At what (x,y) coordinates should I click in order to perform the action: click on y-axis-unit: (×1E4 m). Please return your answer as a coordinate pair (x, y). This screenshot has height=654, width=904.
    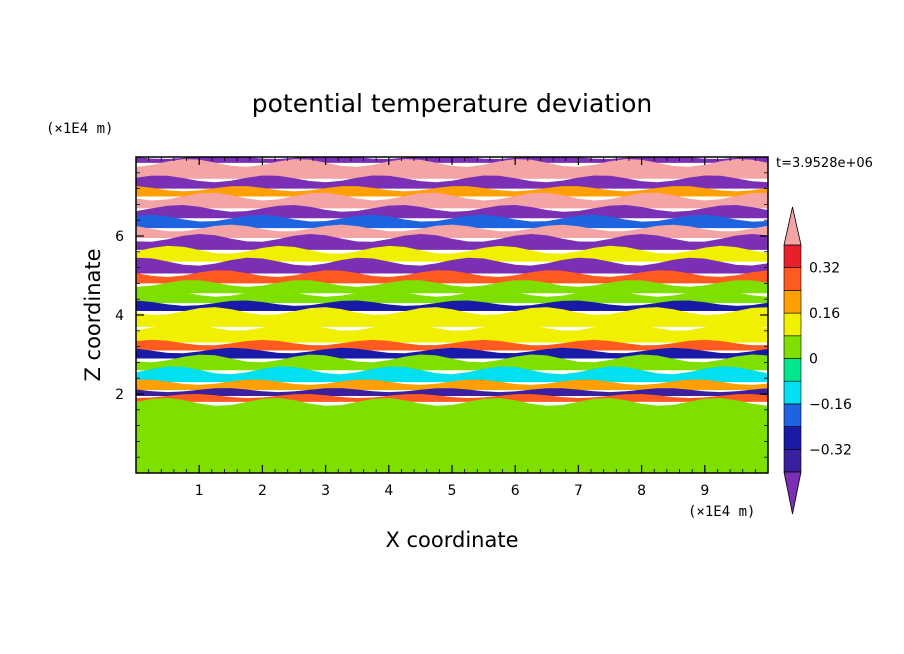
    Looking at the image, I should click on (79, 129).